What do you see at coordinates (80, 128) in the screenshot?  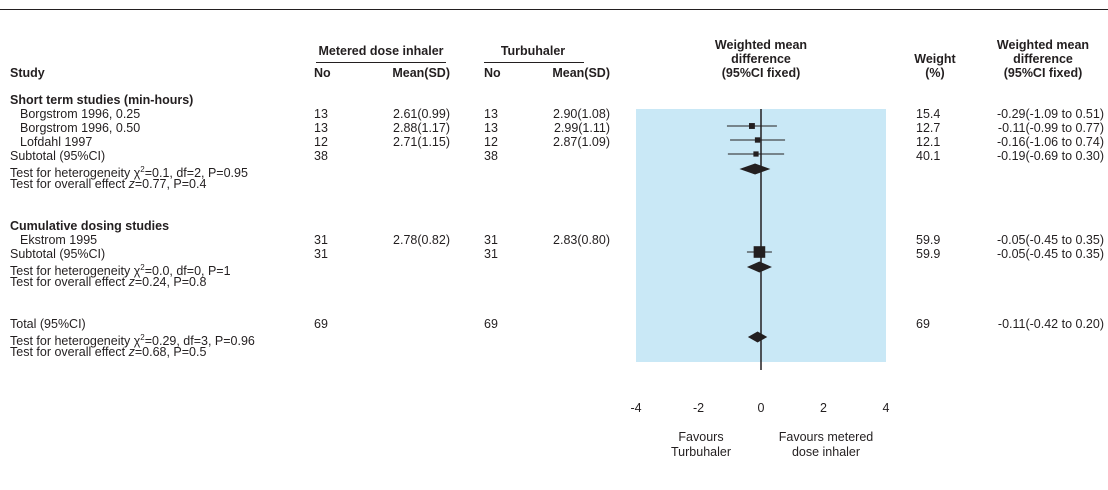 I see `study-name: Borgstrom 1996, 0.50` at bounding box center [80, 128].